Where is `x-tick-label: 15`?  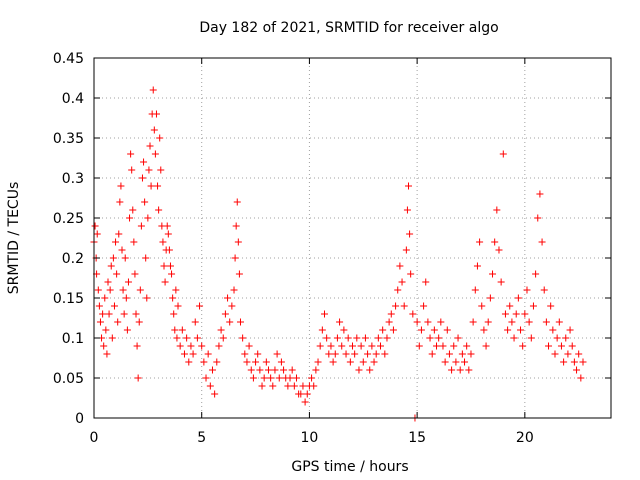 x-tick-label: 15 is located at coordinates (417, 438).